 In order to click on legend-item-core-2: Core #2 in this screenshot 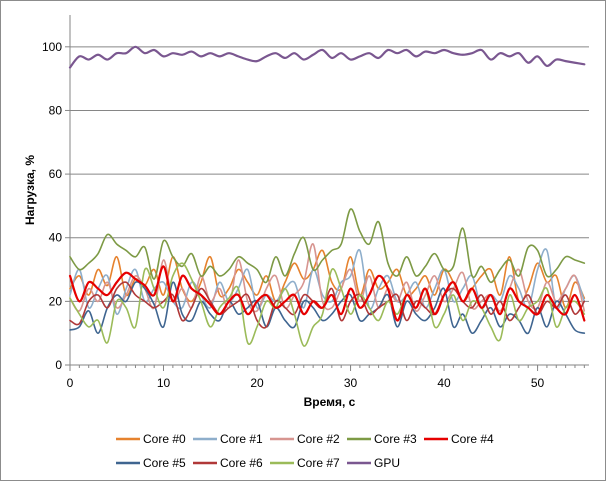, I will do `click(305, 439)`.